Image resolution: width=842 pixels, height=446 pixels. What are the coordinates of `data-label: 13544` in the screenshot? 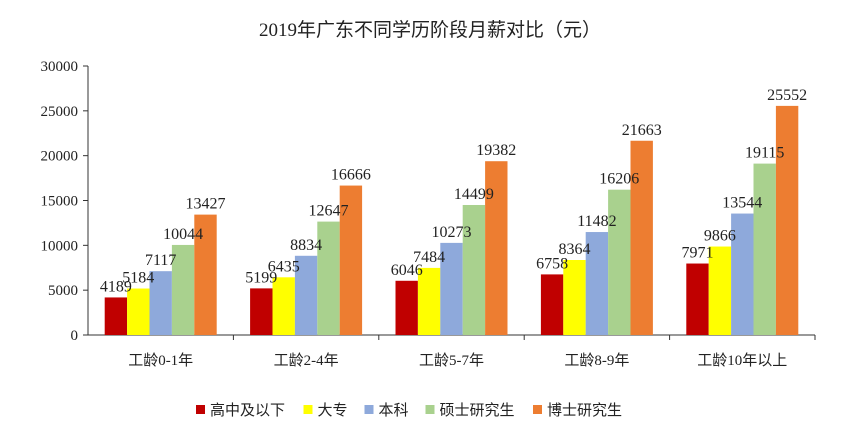 It's located at (742, 203).